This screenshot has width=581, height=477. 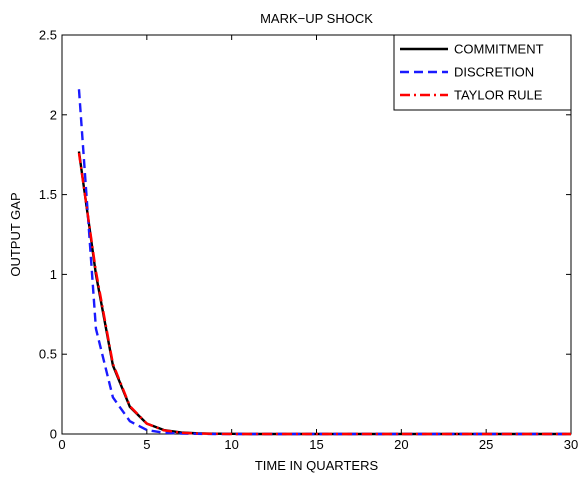 What do you see at coordinates (486, 444) in the screenshot?
I see `x-tick-label: 25` at bounding box center [486, 444].